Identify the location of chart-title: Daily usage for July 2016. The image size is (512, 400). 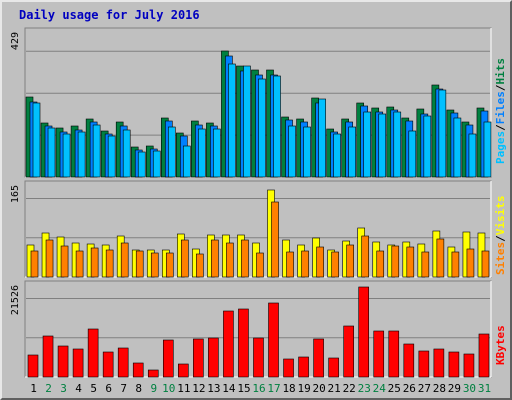
(109, 15).